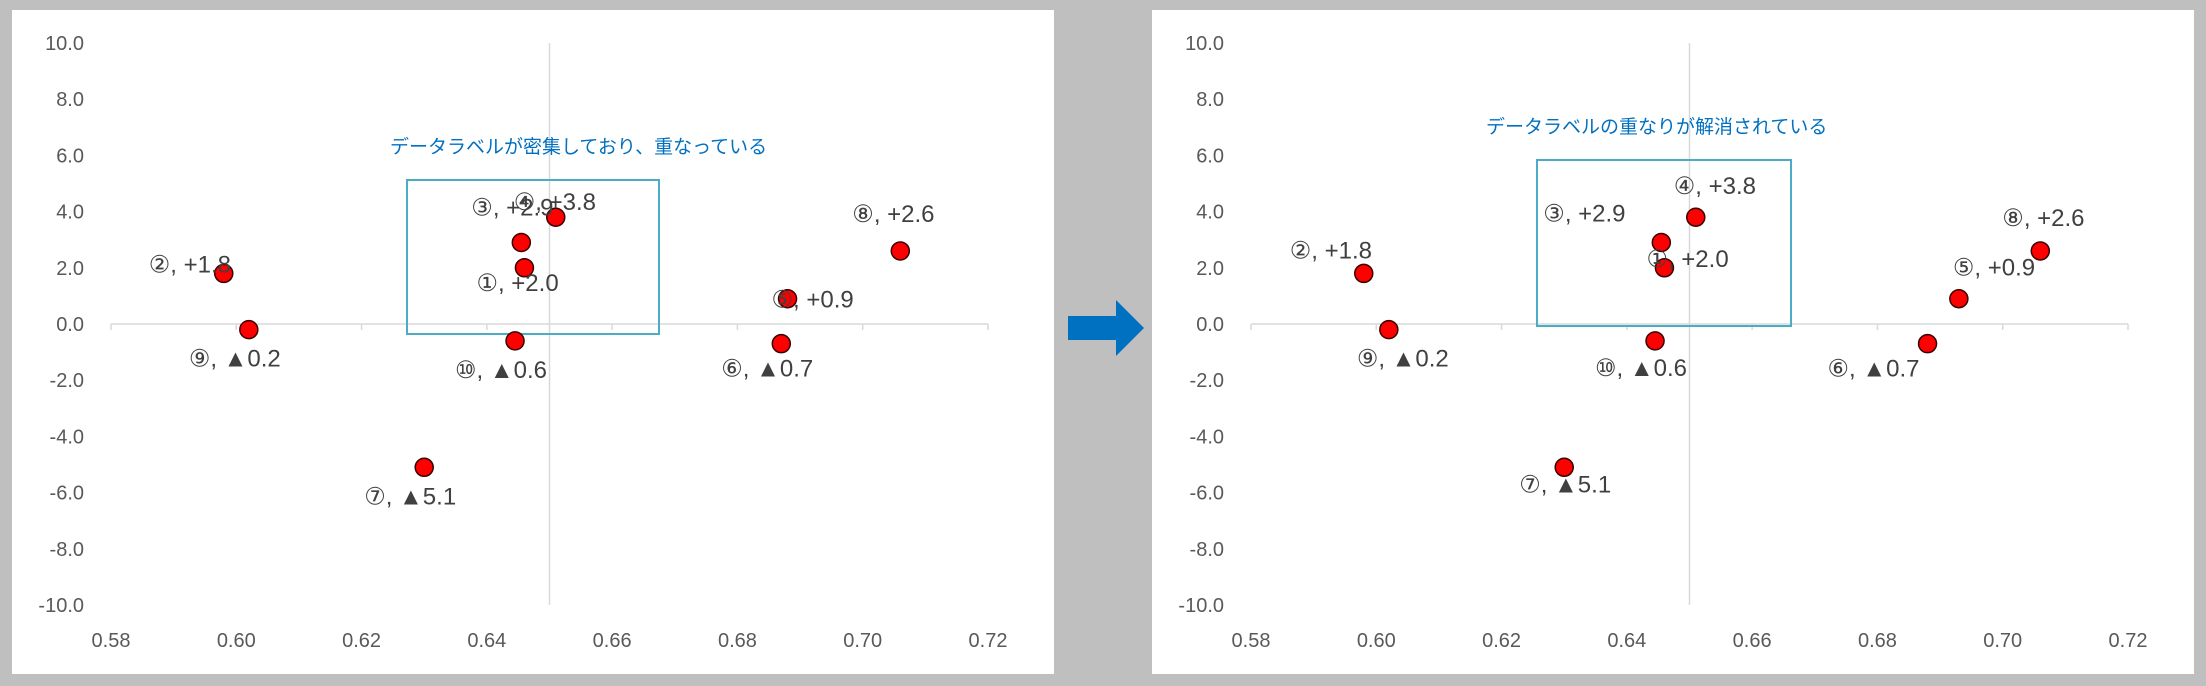 The height and width of the screenshot is (686, 2206). I want to click on right-arrow-icon, so click(1106, 328).